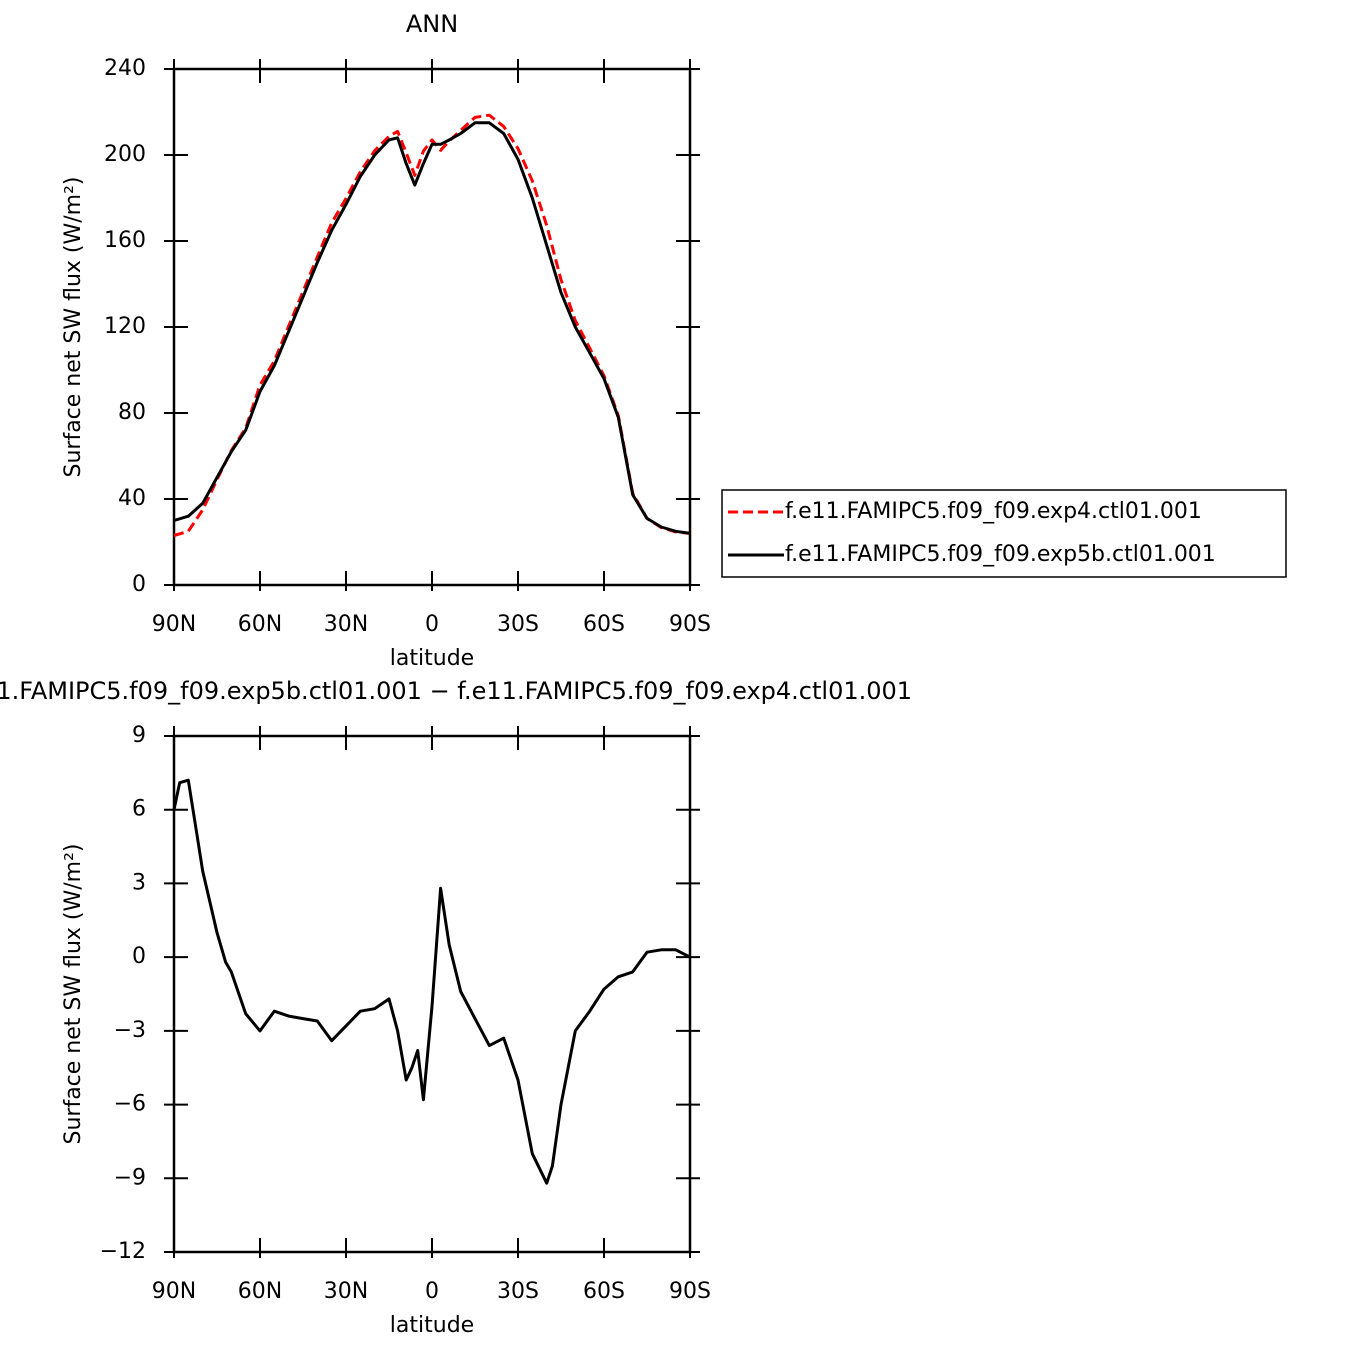 This screenshot has width=1347, height=1347. What do you see at coordinates (139, 809) in the screenshot?
I see `y-tick-label: 6` at bounding box center [139, 809].